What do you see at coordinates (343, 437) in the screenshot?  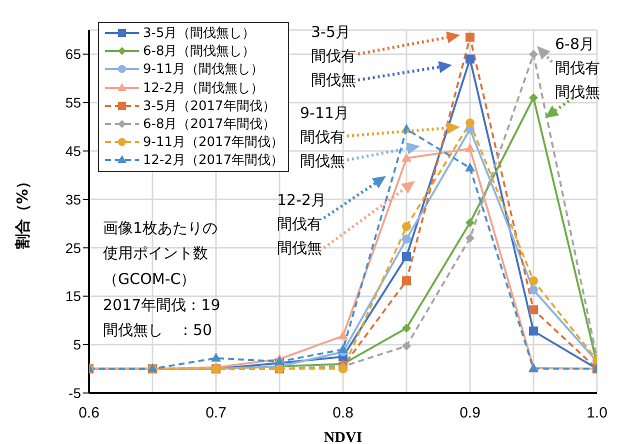 I see `x-axis-title: NDVI` at bounding box center [343, 437].